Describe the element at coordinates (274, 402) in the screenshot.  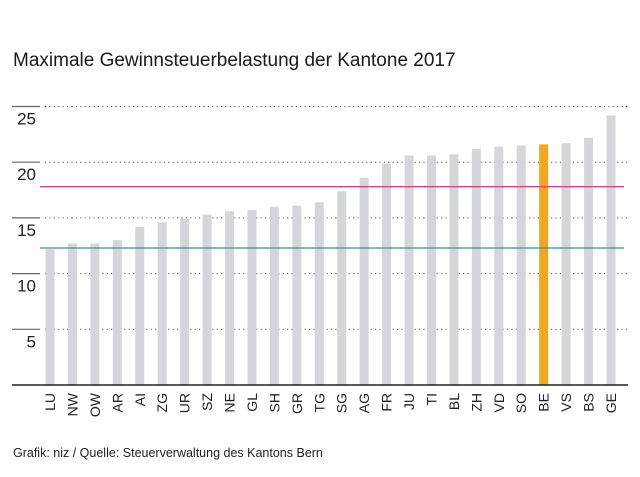
I see `x-tick-label: SH` at that location.